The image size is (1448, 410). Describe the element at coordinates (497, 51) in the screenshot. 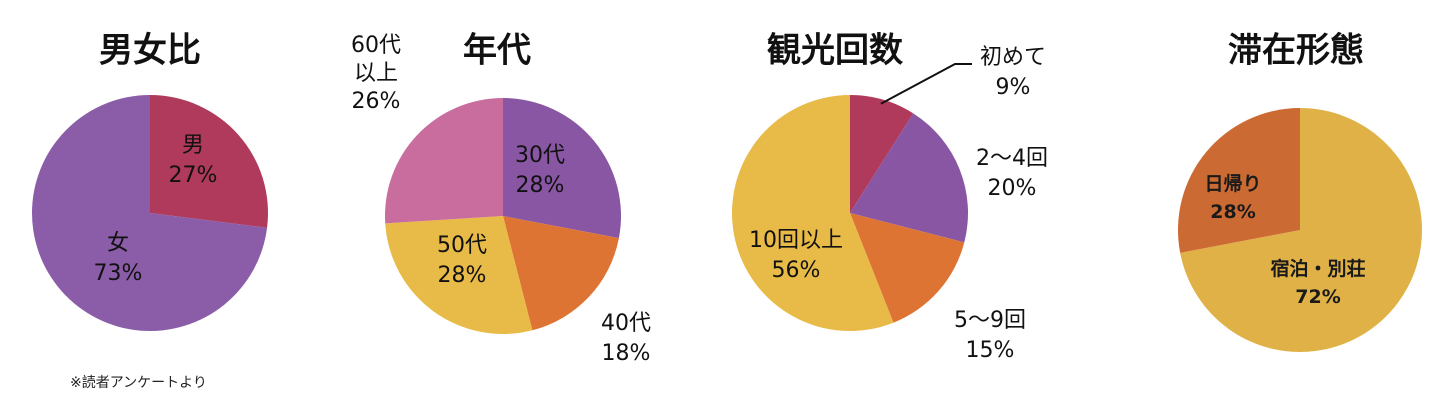

I see `chart-title: 年代` at that location.